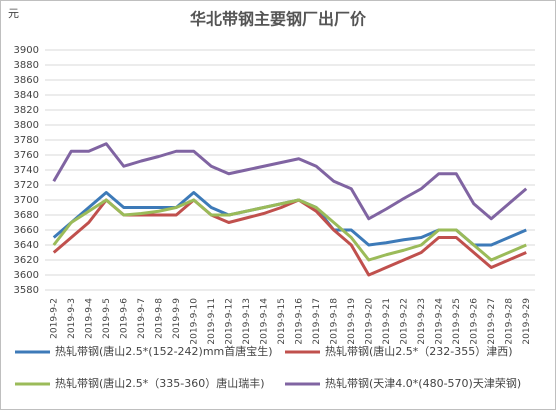  I want to click on y-tick-label: 3760, so click(26, 155).